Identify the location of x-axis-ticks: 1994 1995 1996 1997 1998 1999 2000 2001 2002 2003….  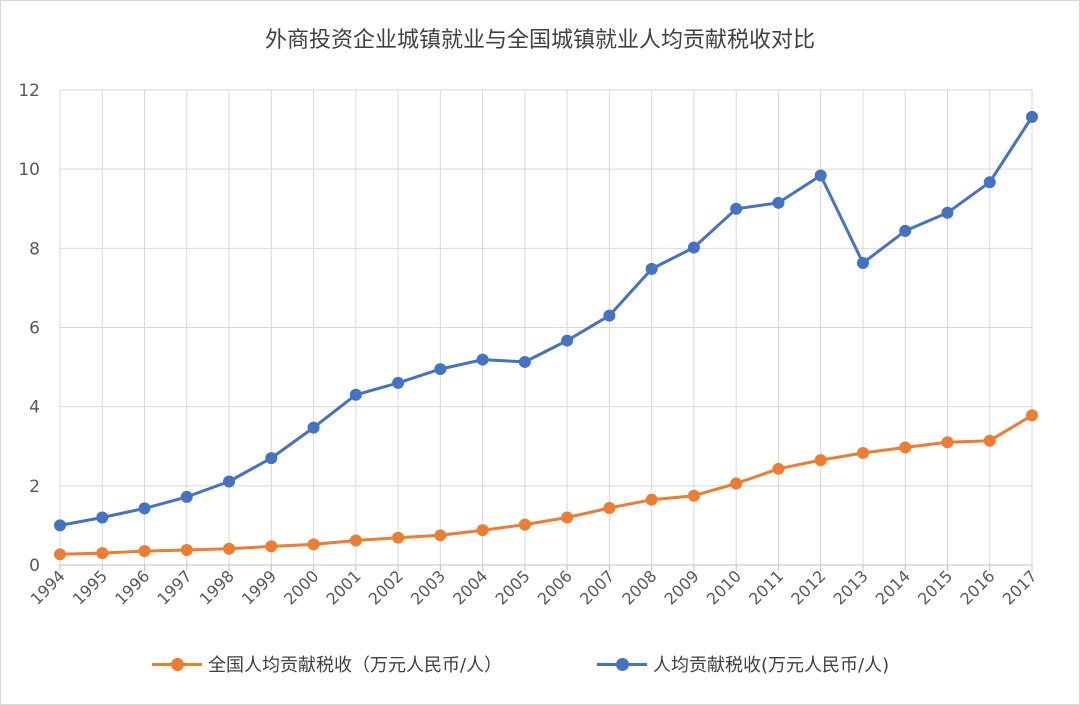
(534, 587).